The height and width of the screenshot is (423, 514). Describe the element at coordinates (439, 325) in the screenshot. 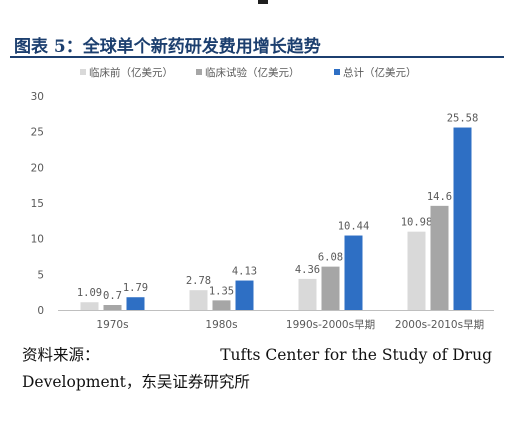

I see `x-category-label: 2000s-2010s早期` at that location.